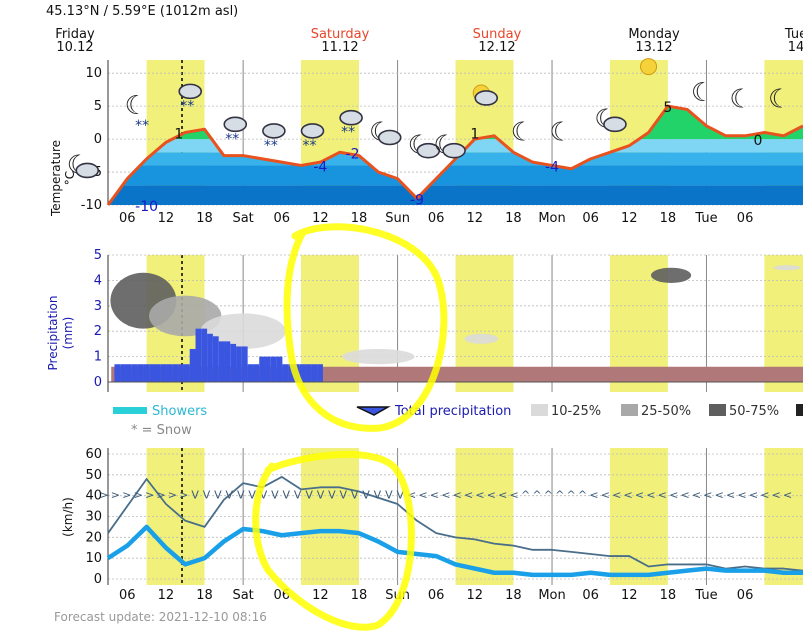  I want to click on temp-ylabel: Temperature, so click(56, 178).